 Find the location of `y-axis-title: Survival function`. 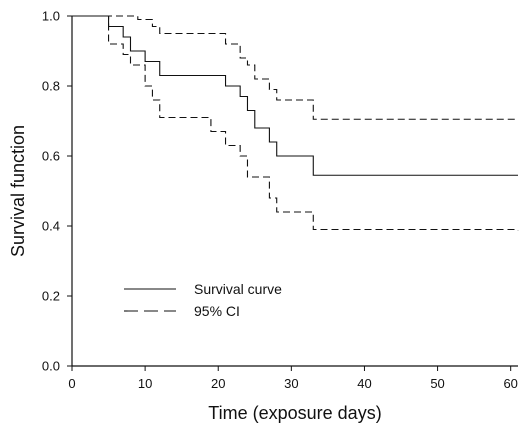

y-axis-title: Survival function is located at coordinates (18, 191).